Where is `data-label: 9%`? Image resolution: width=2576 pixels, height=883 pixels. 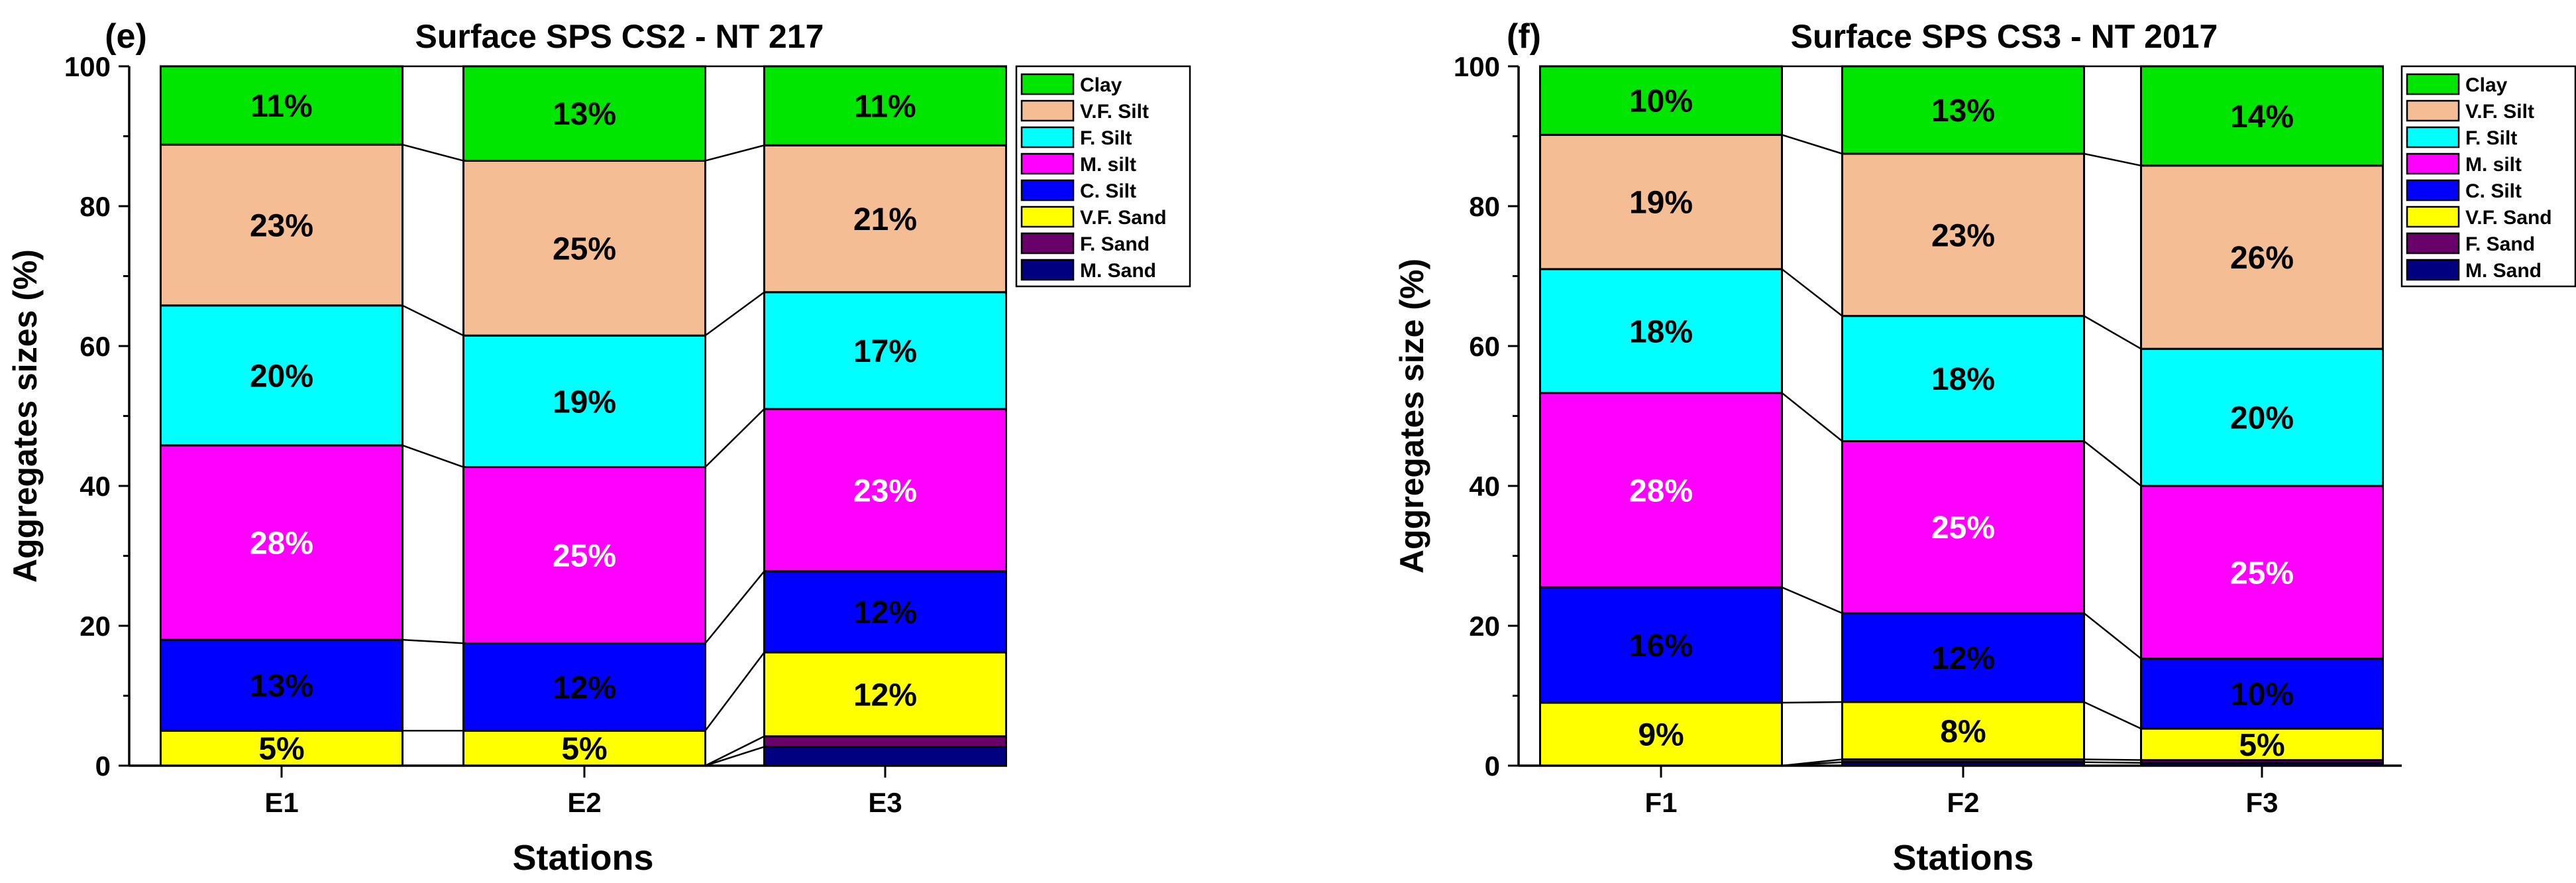
data-label: 9% is located at coordinates (1661, 735).